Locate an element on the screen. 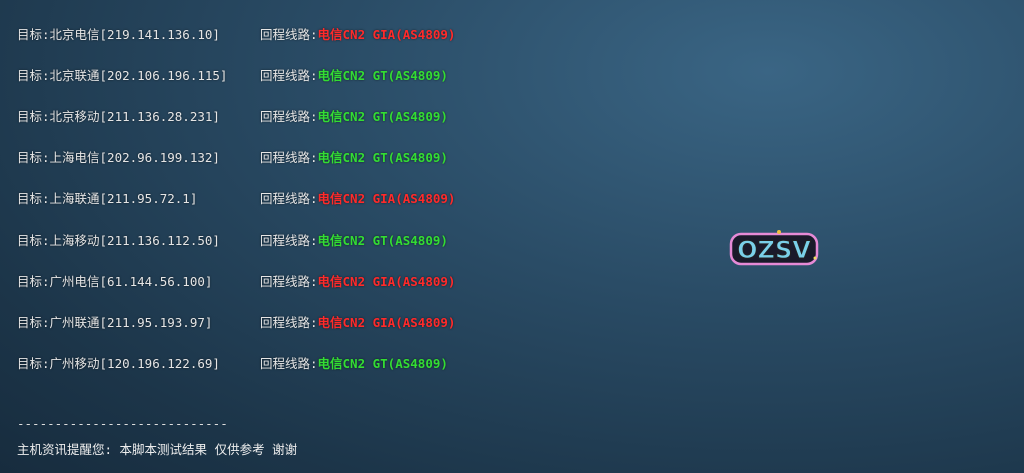 The height and width of the screenshot is (473, 1024). svg-text: OZSV is located at coordinates (774, 250).